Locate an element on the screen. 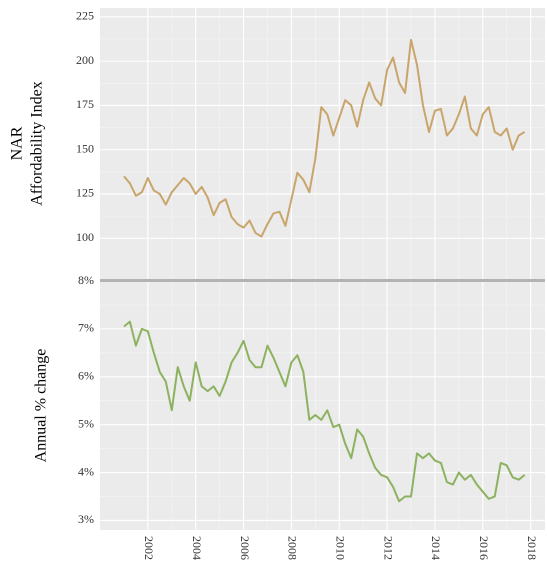 This screenshot has height=581, width=547. y-tick-label: 4% is located at coordinates (86, 471).